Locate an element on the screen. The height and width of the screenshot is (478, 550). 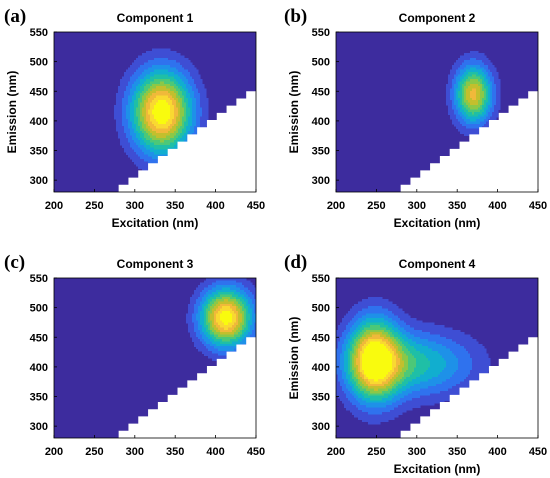
panel-title: Component 1 is located at coordinates (155, 18).